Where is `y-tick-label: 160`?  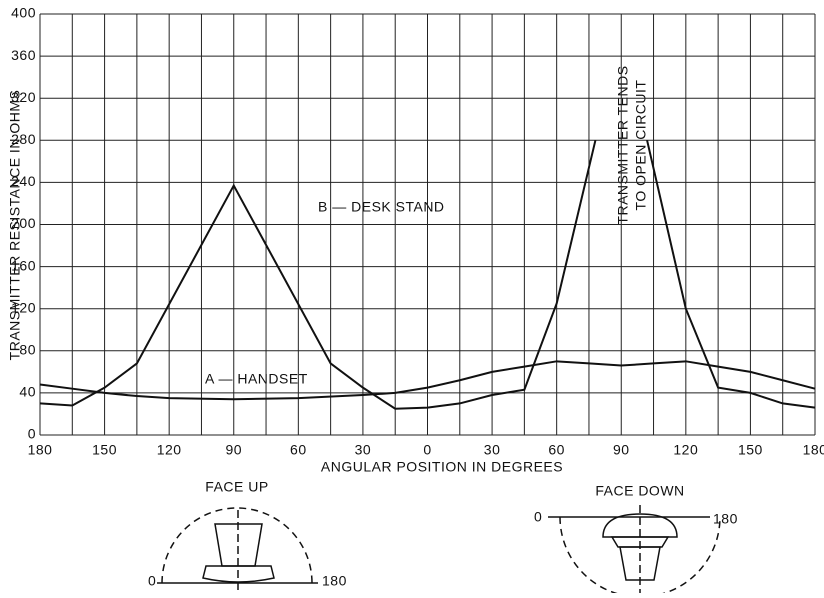
y-tick-label: 160 is located at coordinates (23, 265).